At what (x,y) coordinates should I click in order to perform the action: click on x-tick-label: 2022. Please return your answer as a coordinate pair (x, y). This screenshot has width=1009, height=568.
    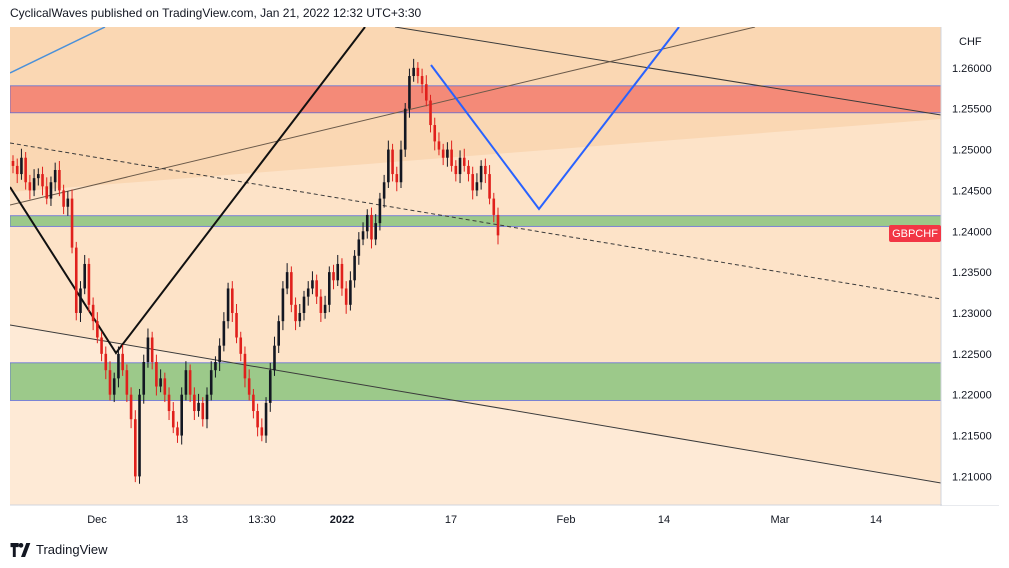
    Looking at the image, I should click on (342, 520).